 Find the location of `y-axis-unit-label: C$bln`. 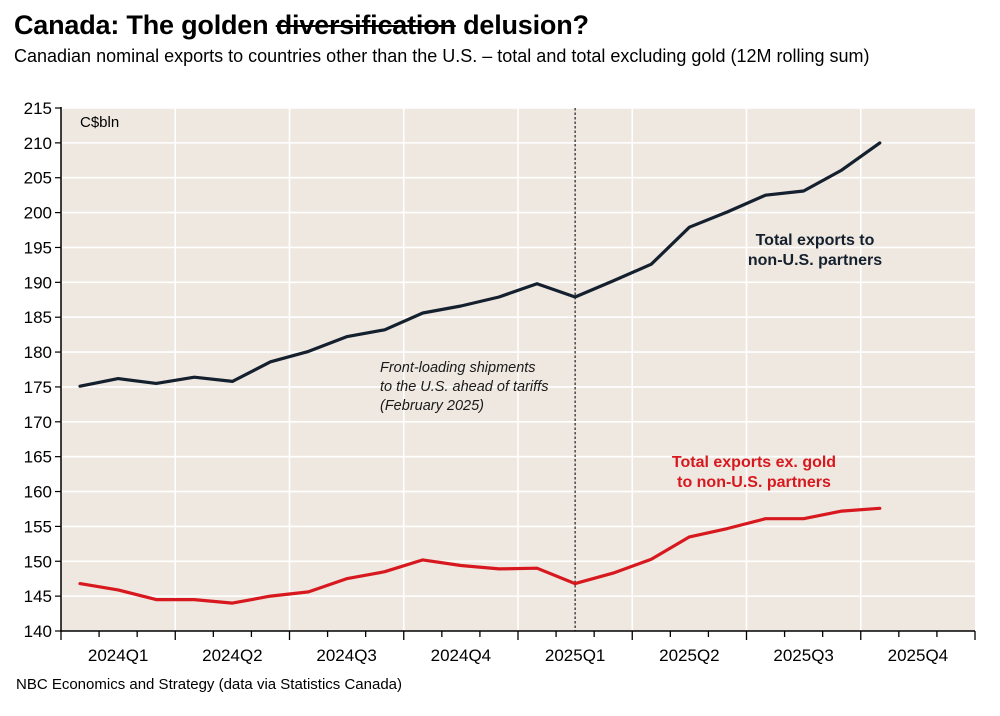

y-axis-unit-label: C$bln is located at coordinates (99, 122).